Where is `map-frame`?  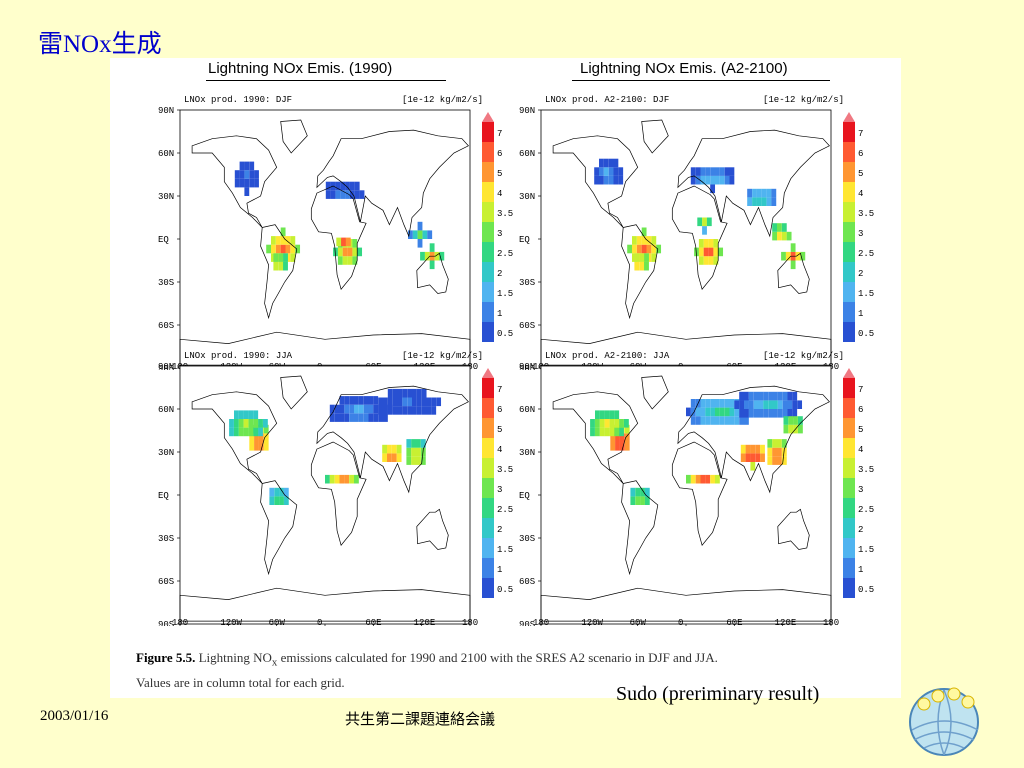
map-frame is located at coordinates (325, 495).